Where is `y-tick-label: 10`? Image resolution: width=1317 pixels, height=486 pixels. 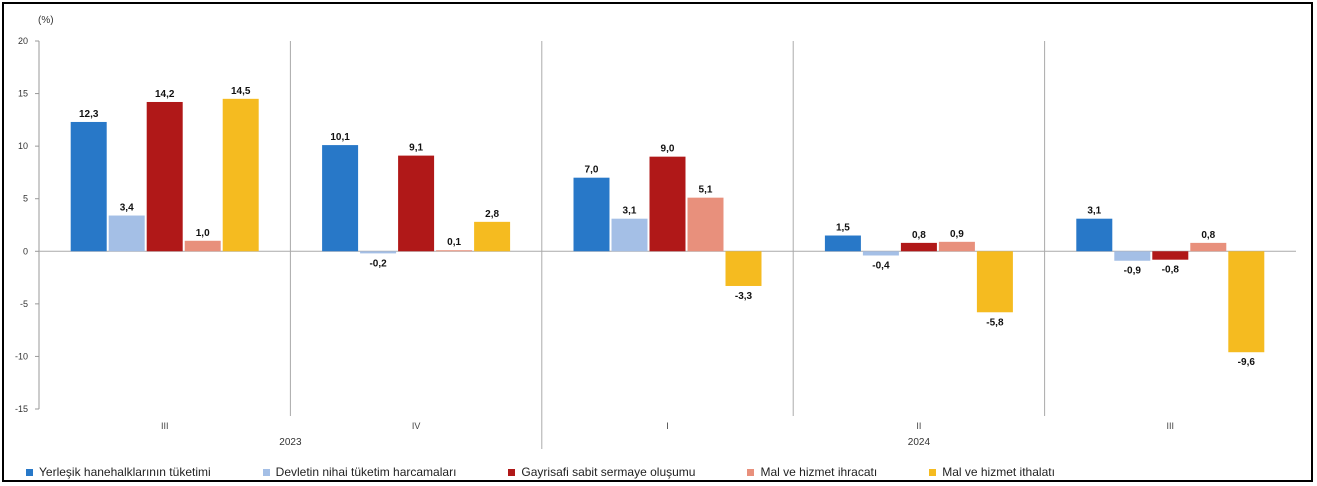
y-tick-label: 10 is located at coordinates (23, 146).